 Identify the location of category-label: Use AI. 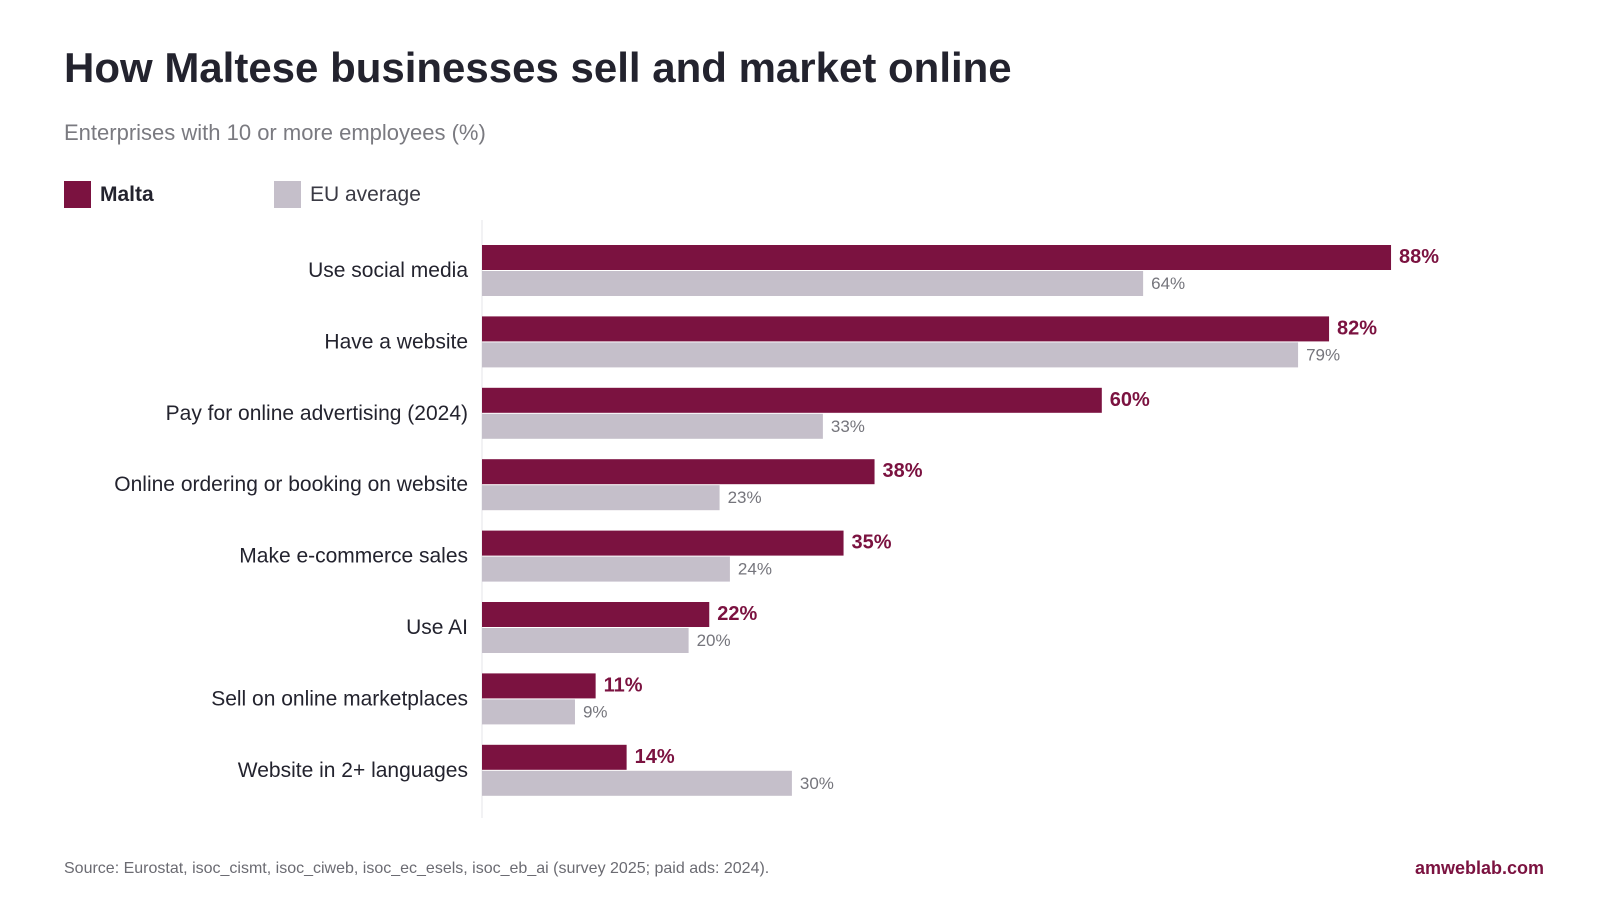
(437, 627).